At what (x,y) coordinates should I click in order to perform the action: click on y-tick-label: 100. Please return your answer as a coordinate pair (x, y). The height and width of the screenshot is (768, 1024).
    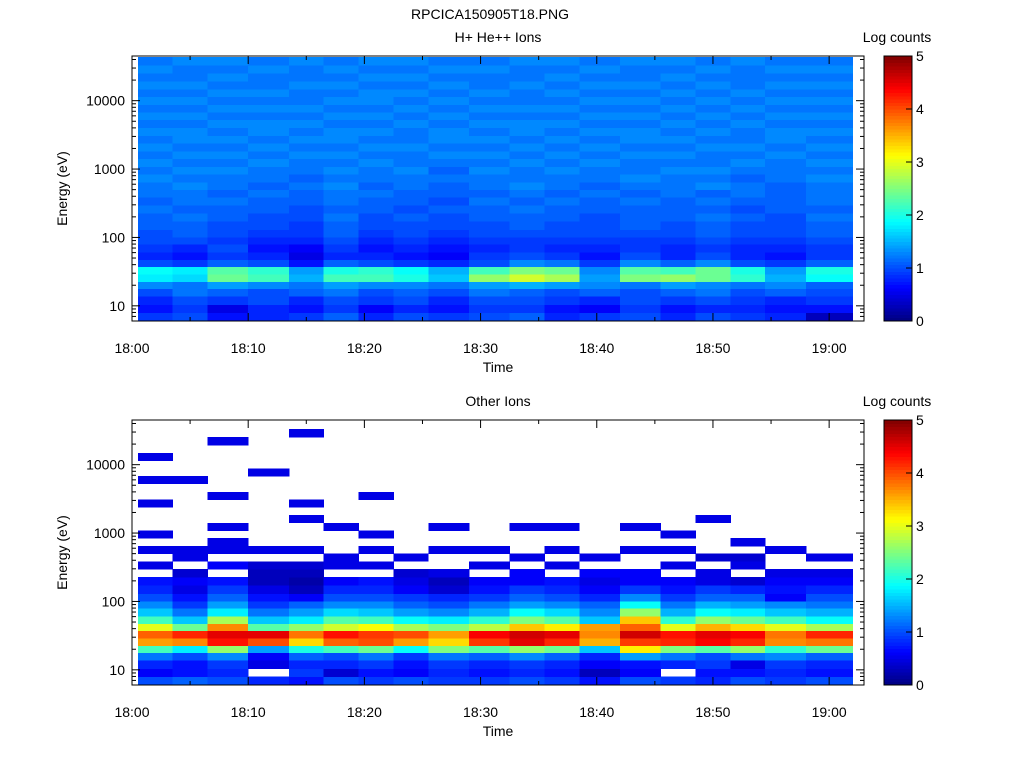
    Looking at the image, I should click on (114, 237).